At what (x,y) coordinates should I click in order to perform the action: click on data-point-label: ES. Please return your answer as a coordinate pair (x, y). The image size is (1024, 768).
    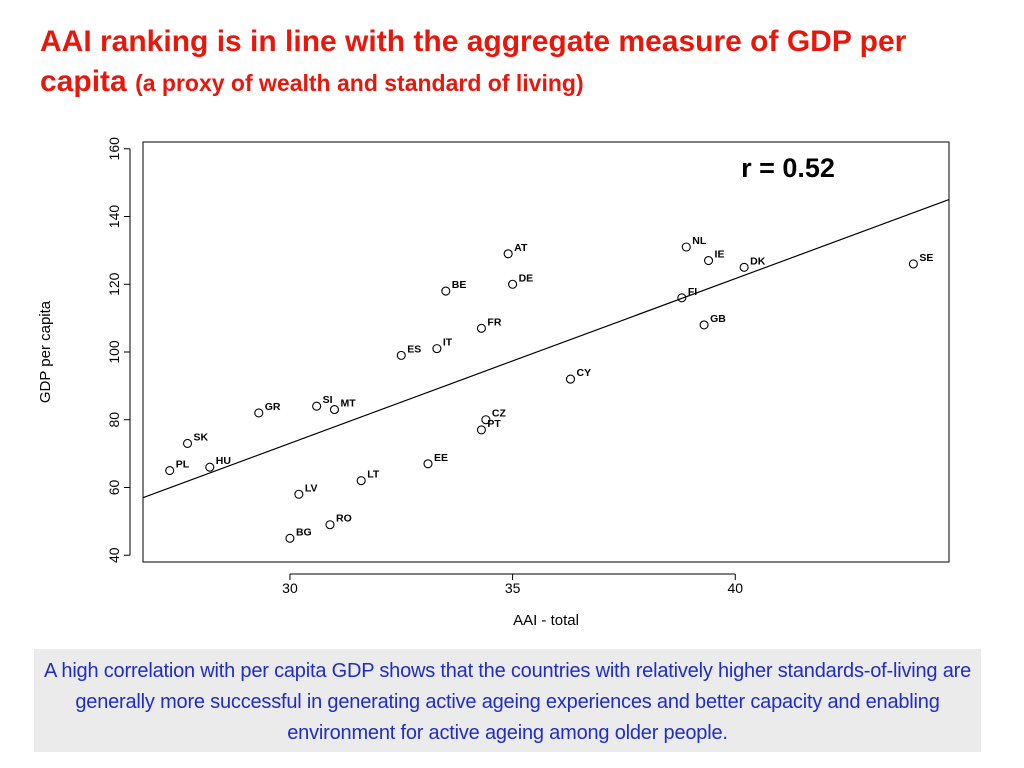
    Looking at the image, I should click on (414, 349).